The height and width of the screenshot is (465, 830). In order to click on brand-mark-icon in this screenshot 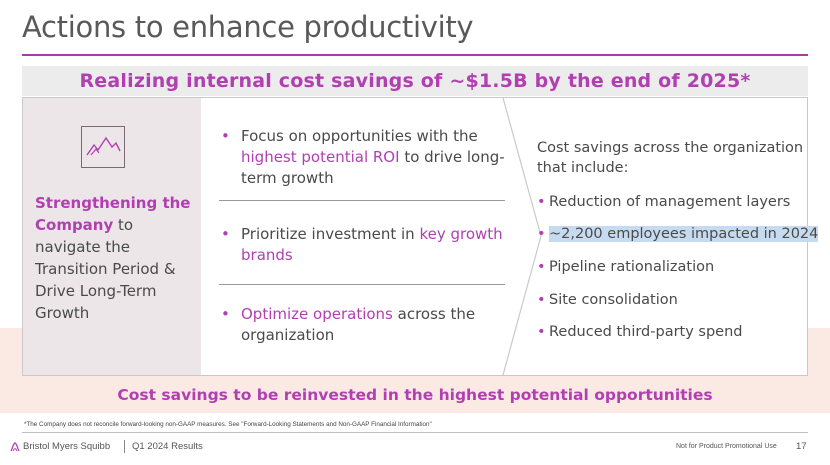, I will do `click(15, 446)`.